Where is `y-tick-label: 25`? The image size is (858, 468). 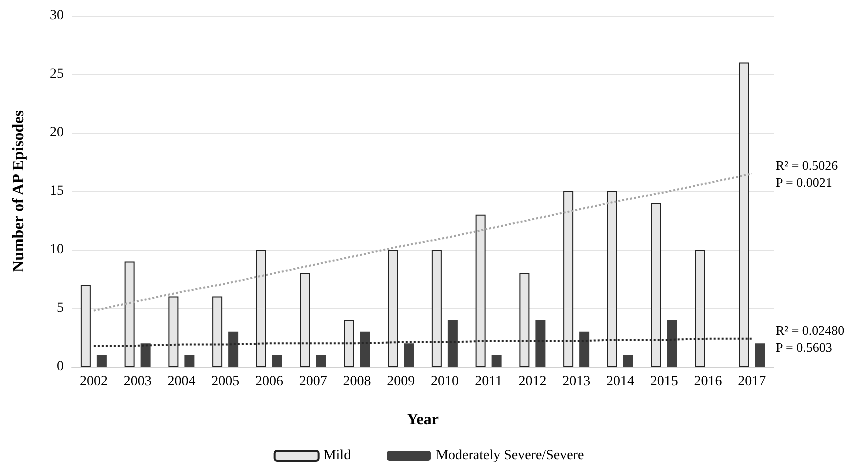 y-tick-label: 25 is located at coordinates (57, 74).